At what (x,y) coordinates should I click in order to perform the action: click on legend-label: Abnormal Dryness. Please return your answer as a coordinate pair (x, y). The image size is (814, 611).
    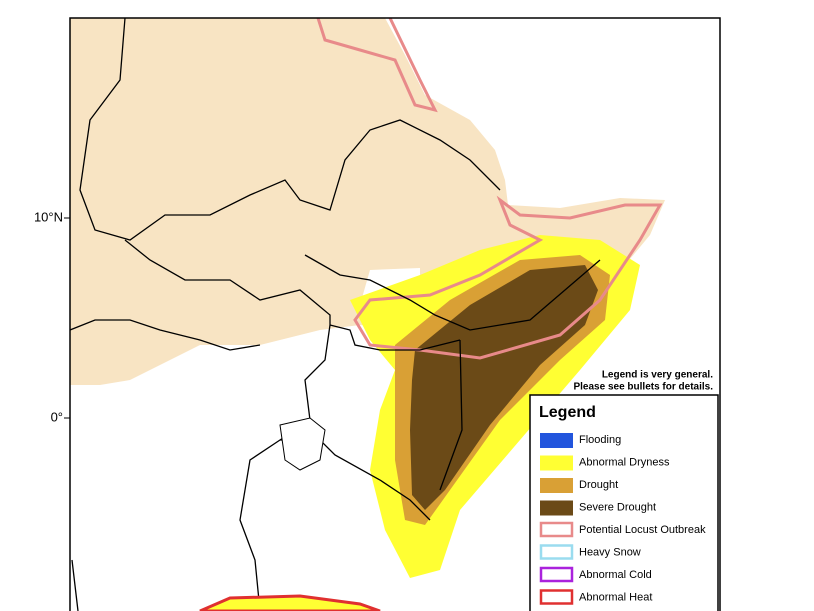
    Looking at the image, I should click on (624, 462).